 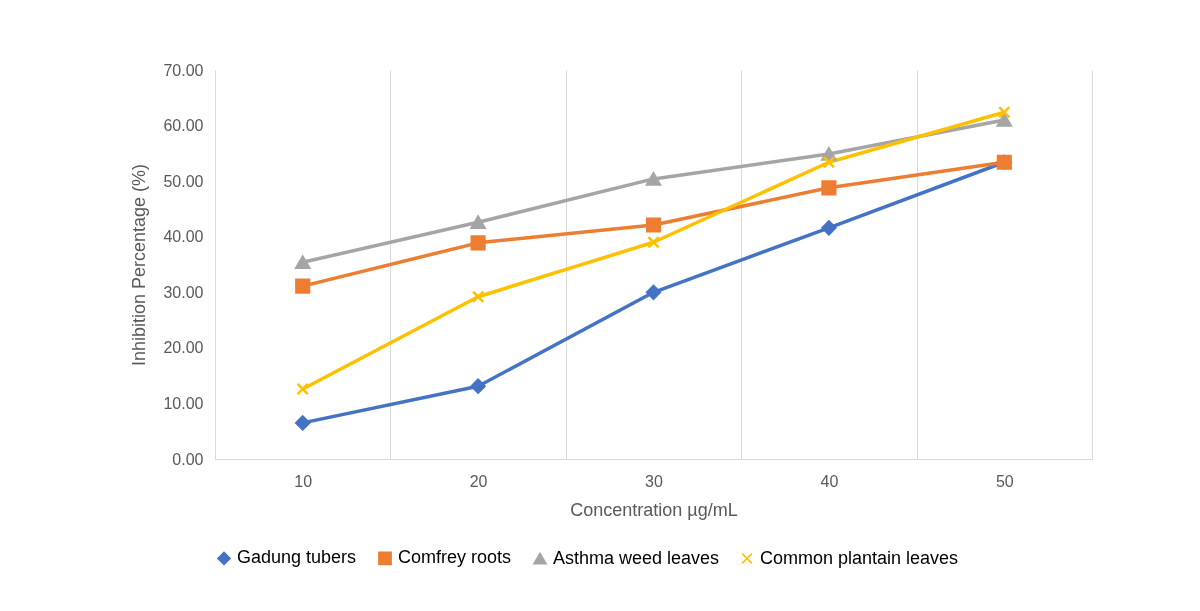 What do you see at coordinates (478, 481) in the screenshot?
I see `x-tick-label: 20` at bounding box center [478, 481].